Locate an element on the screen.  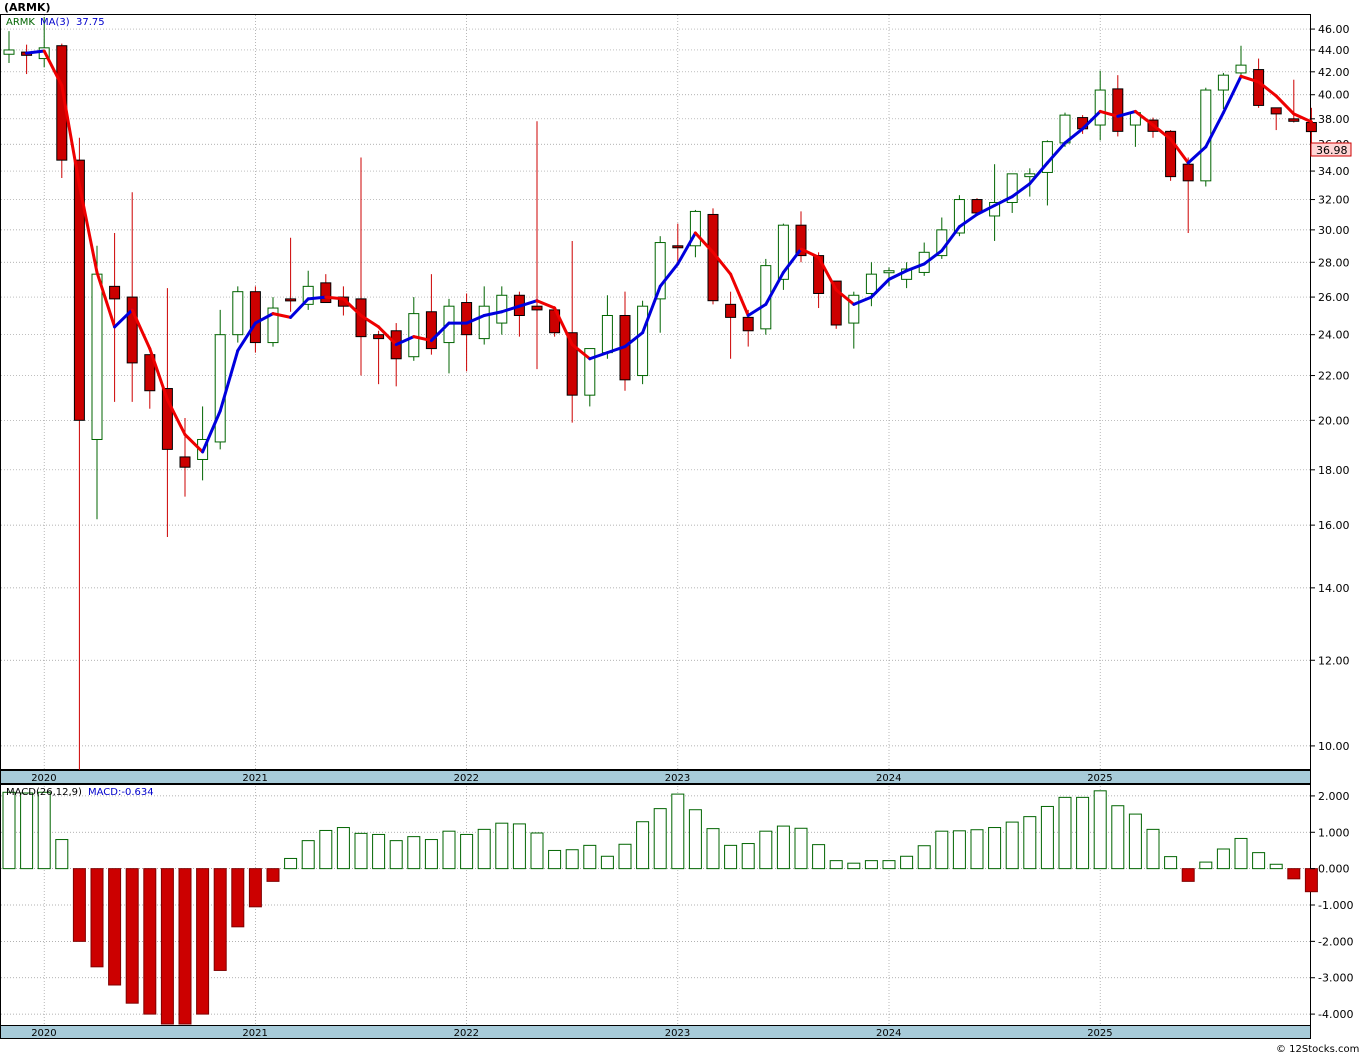
price-tick-label: 16.00 is located at coordinates (1334, 525).